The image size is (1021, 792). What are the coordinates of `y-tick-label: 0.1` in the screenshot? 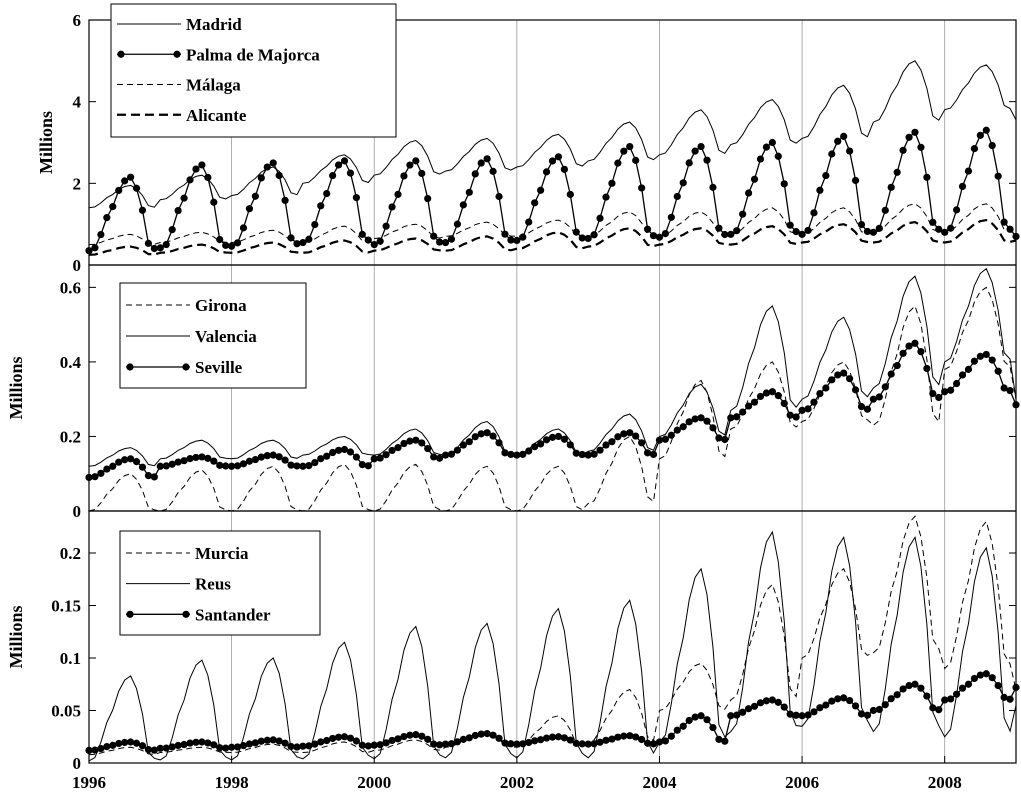 It's located at (70, 658).